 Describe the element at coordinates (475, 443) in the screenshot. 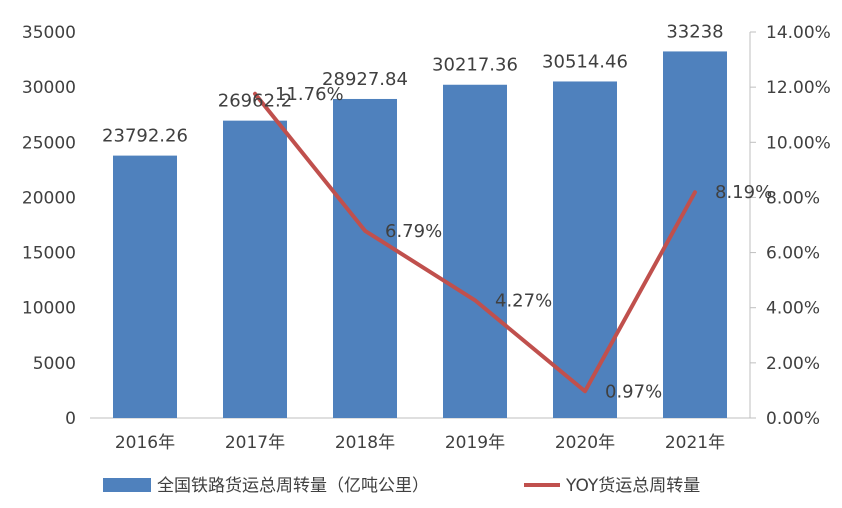

I see `x-tick-label: 2019年` at that location.